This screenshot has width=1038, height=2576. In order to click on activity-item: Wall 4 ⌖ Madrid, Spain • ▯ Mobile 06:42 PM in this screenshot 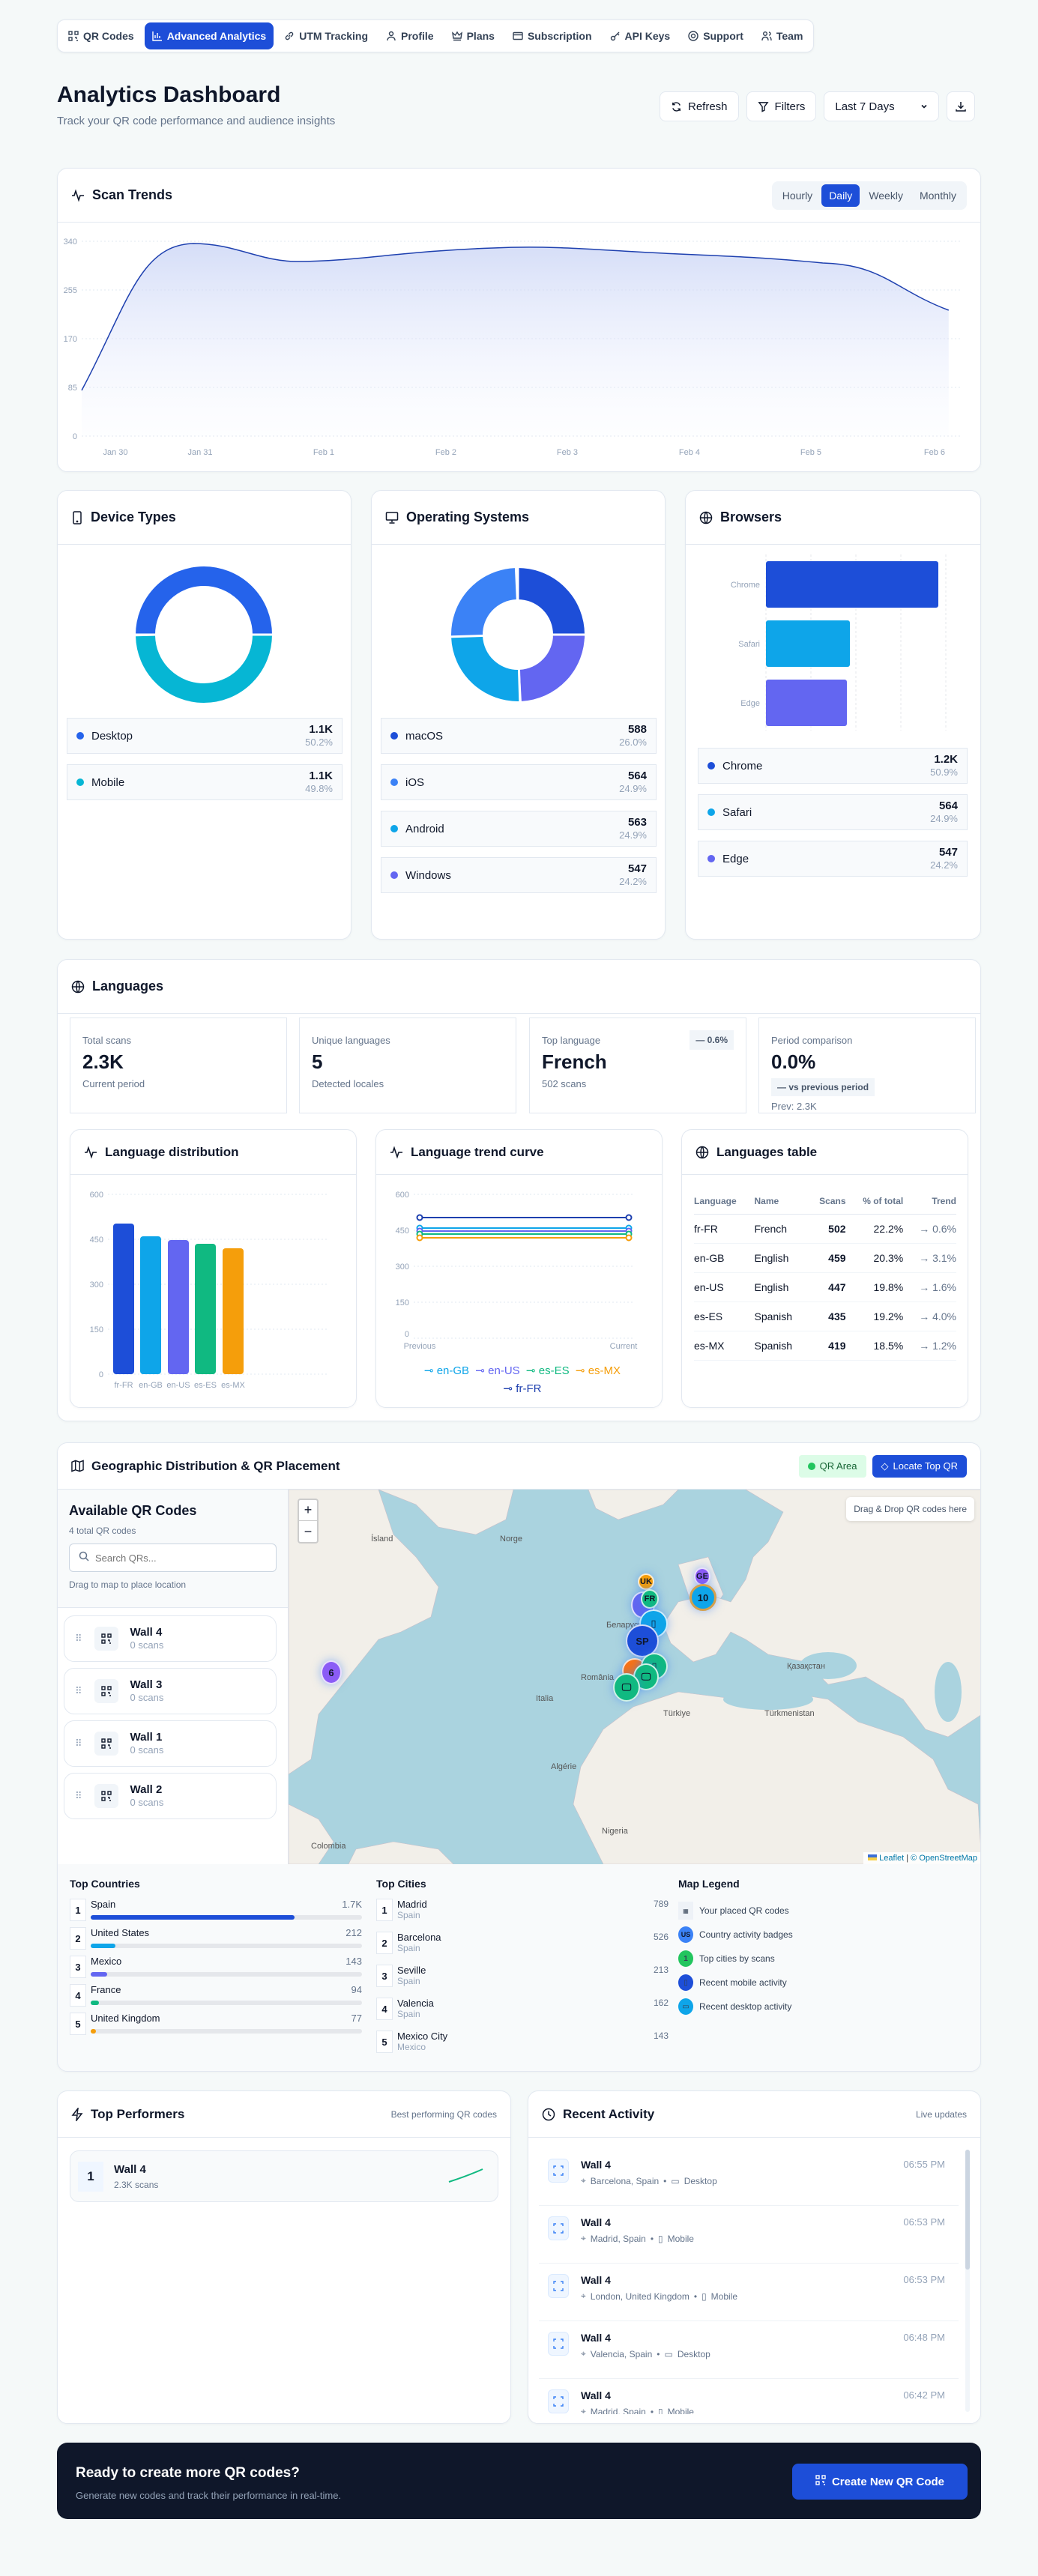, I will do `click(749, 2396)`.